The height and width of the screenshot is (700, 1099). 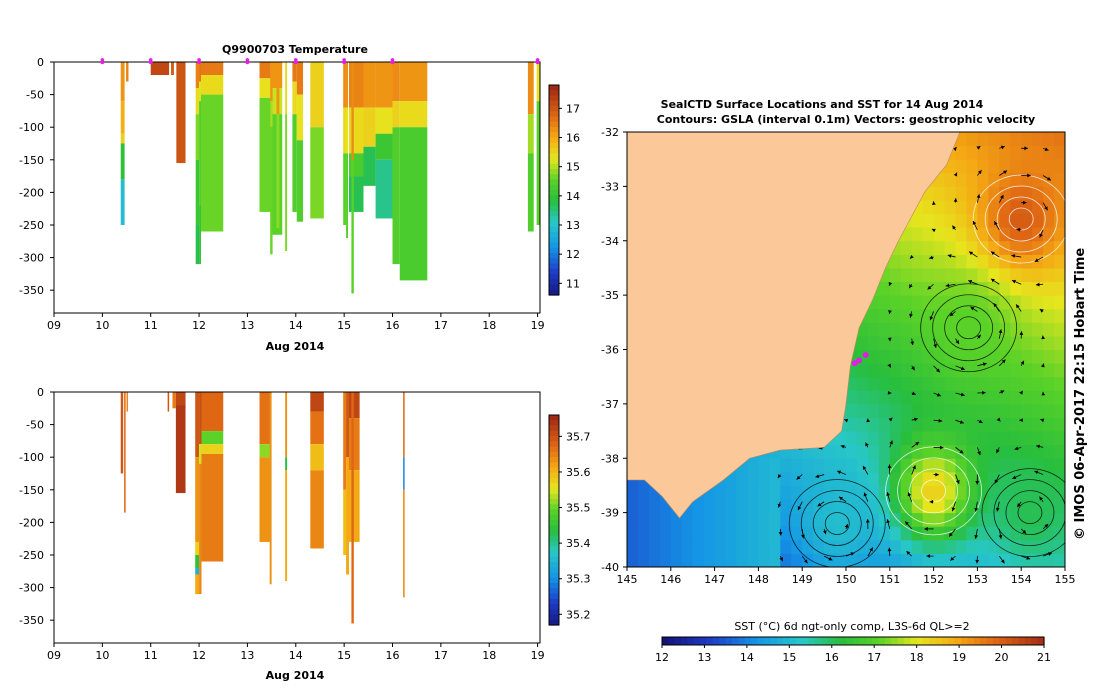 What do you see at coordinates (31, 192) in the screenshot?
I see `y-tick-label: -200` at bounding box center [31, 192].